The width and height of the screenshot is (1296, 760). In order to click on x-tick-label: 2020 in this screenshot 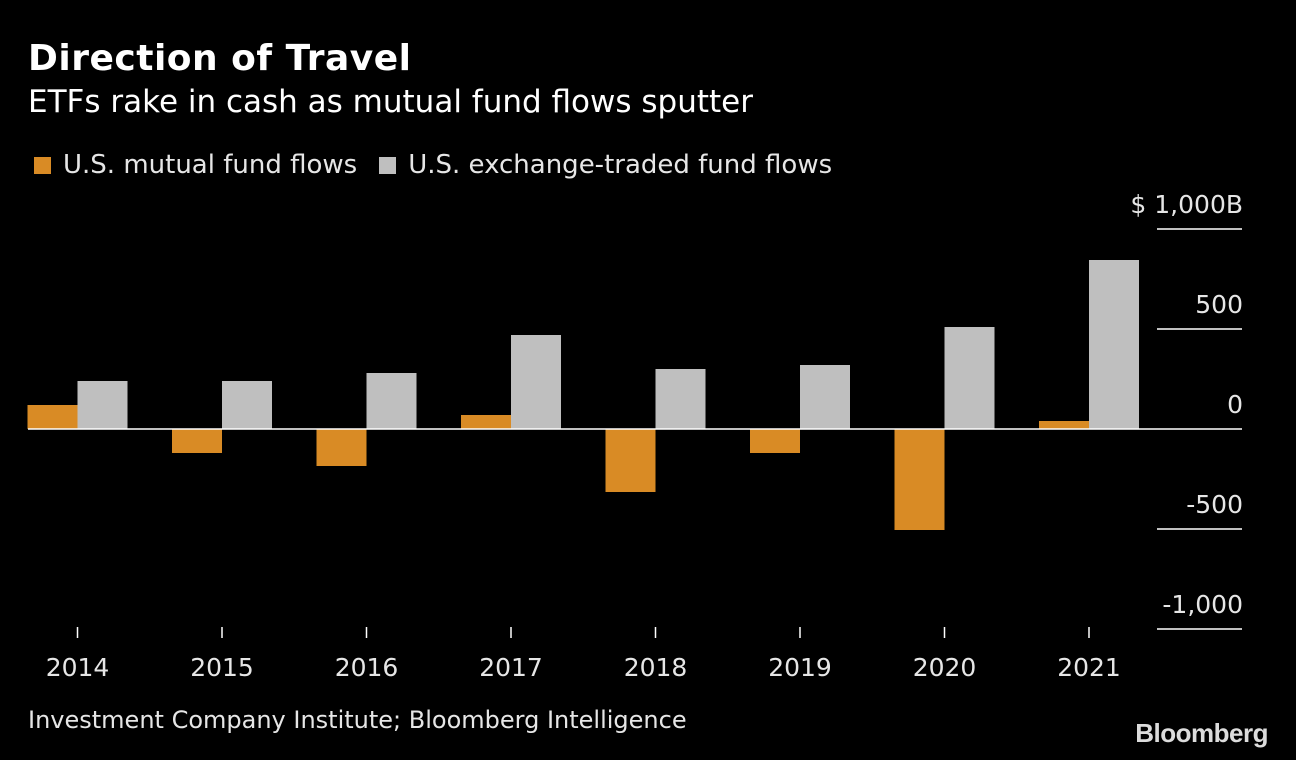, I will do `click(945, 667)`.